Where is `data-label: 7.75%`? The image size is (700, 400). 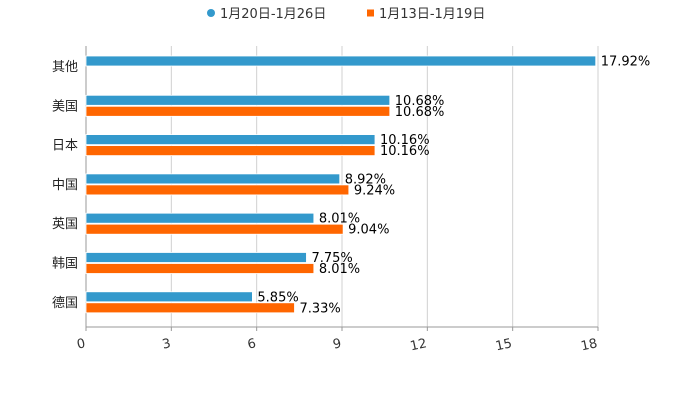
data-label: 7.75% is located at coordinates (331, 258).